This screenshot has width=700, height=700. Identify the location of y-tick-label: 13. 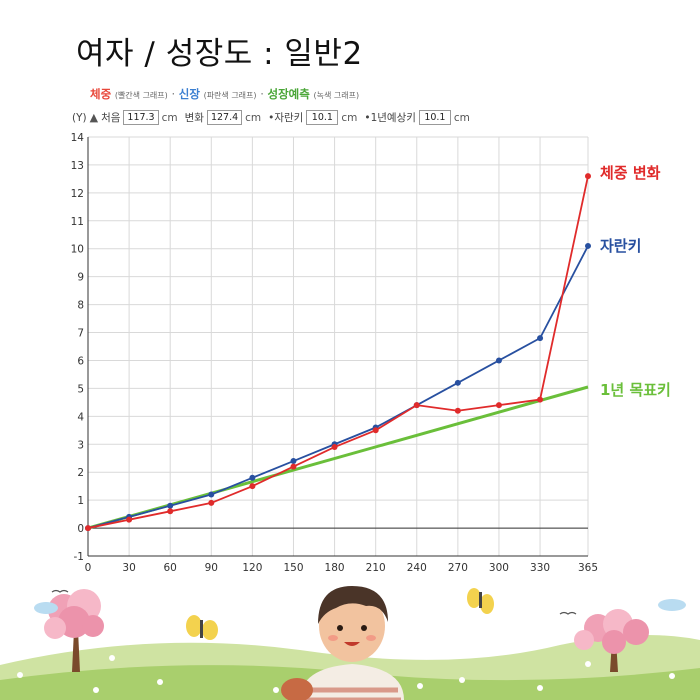
(77, 166).